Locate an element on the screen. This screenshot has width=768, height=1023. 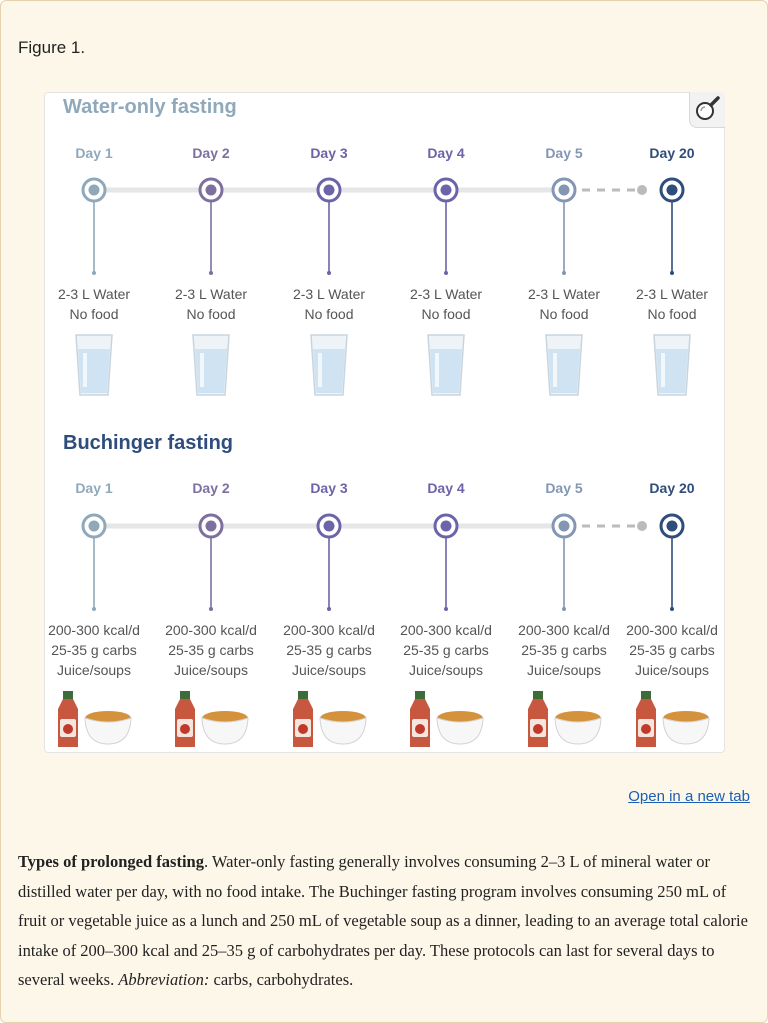
water-day-label: Day 20 is located at coordinates (672, 153).